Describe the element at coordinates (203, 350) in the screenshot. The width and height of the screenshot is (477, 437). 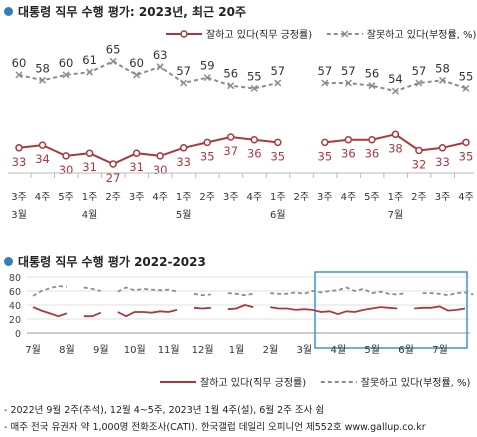
I see `month-label: 12월` at that location.